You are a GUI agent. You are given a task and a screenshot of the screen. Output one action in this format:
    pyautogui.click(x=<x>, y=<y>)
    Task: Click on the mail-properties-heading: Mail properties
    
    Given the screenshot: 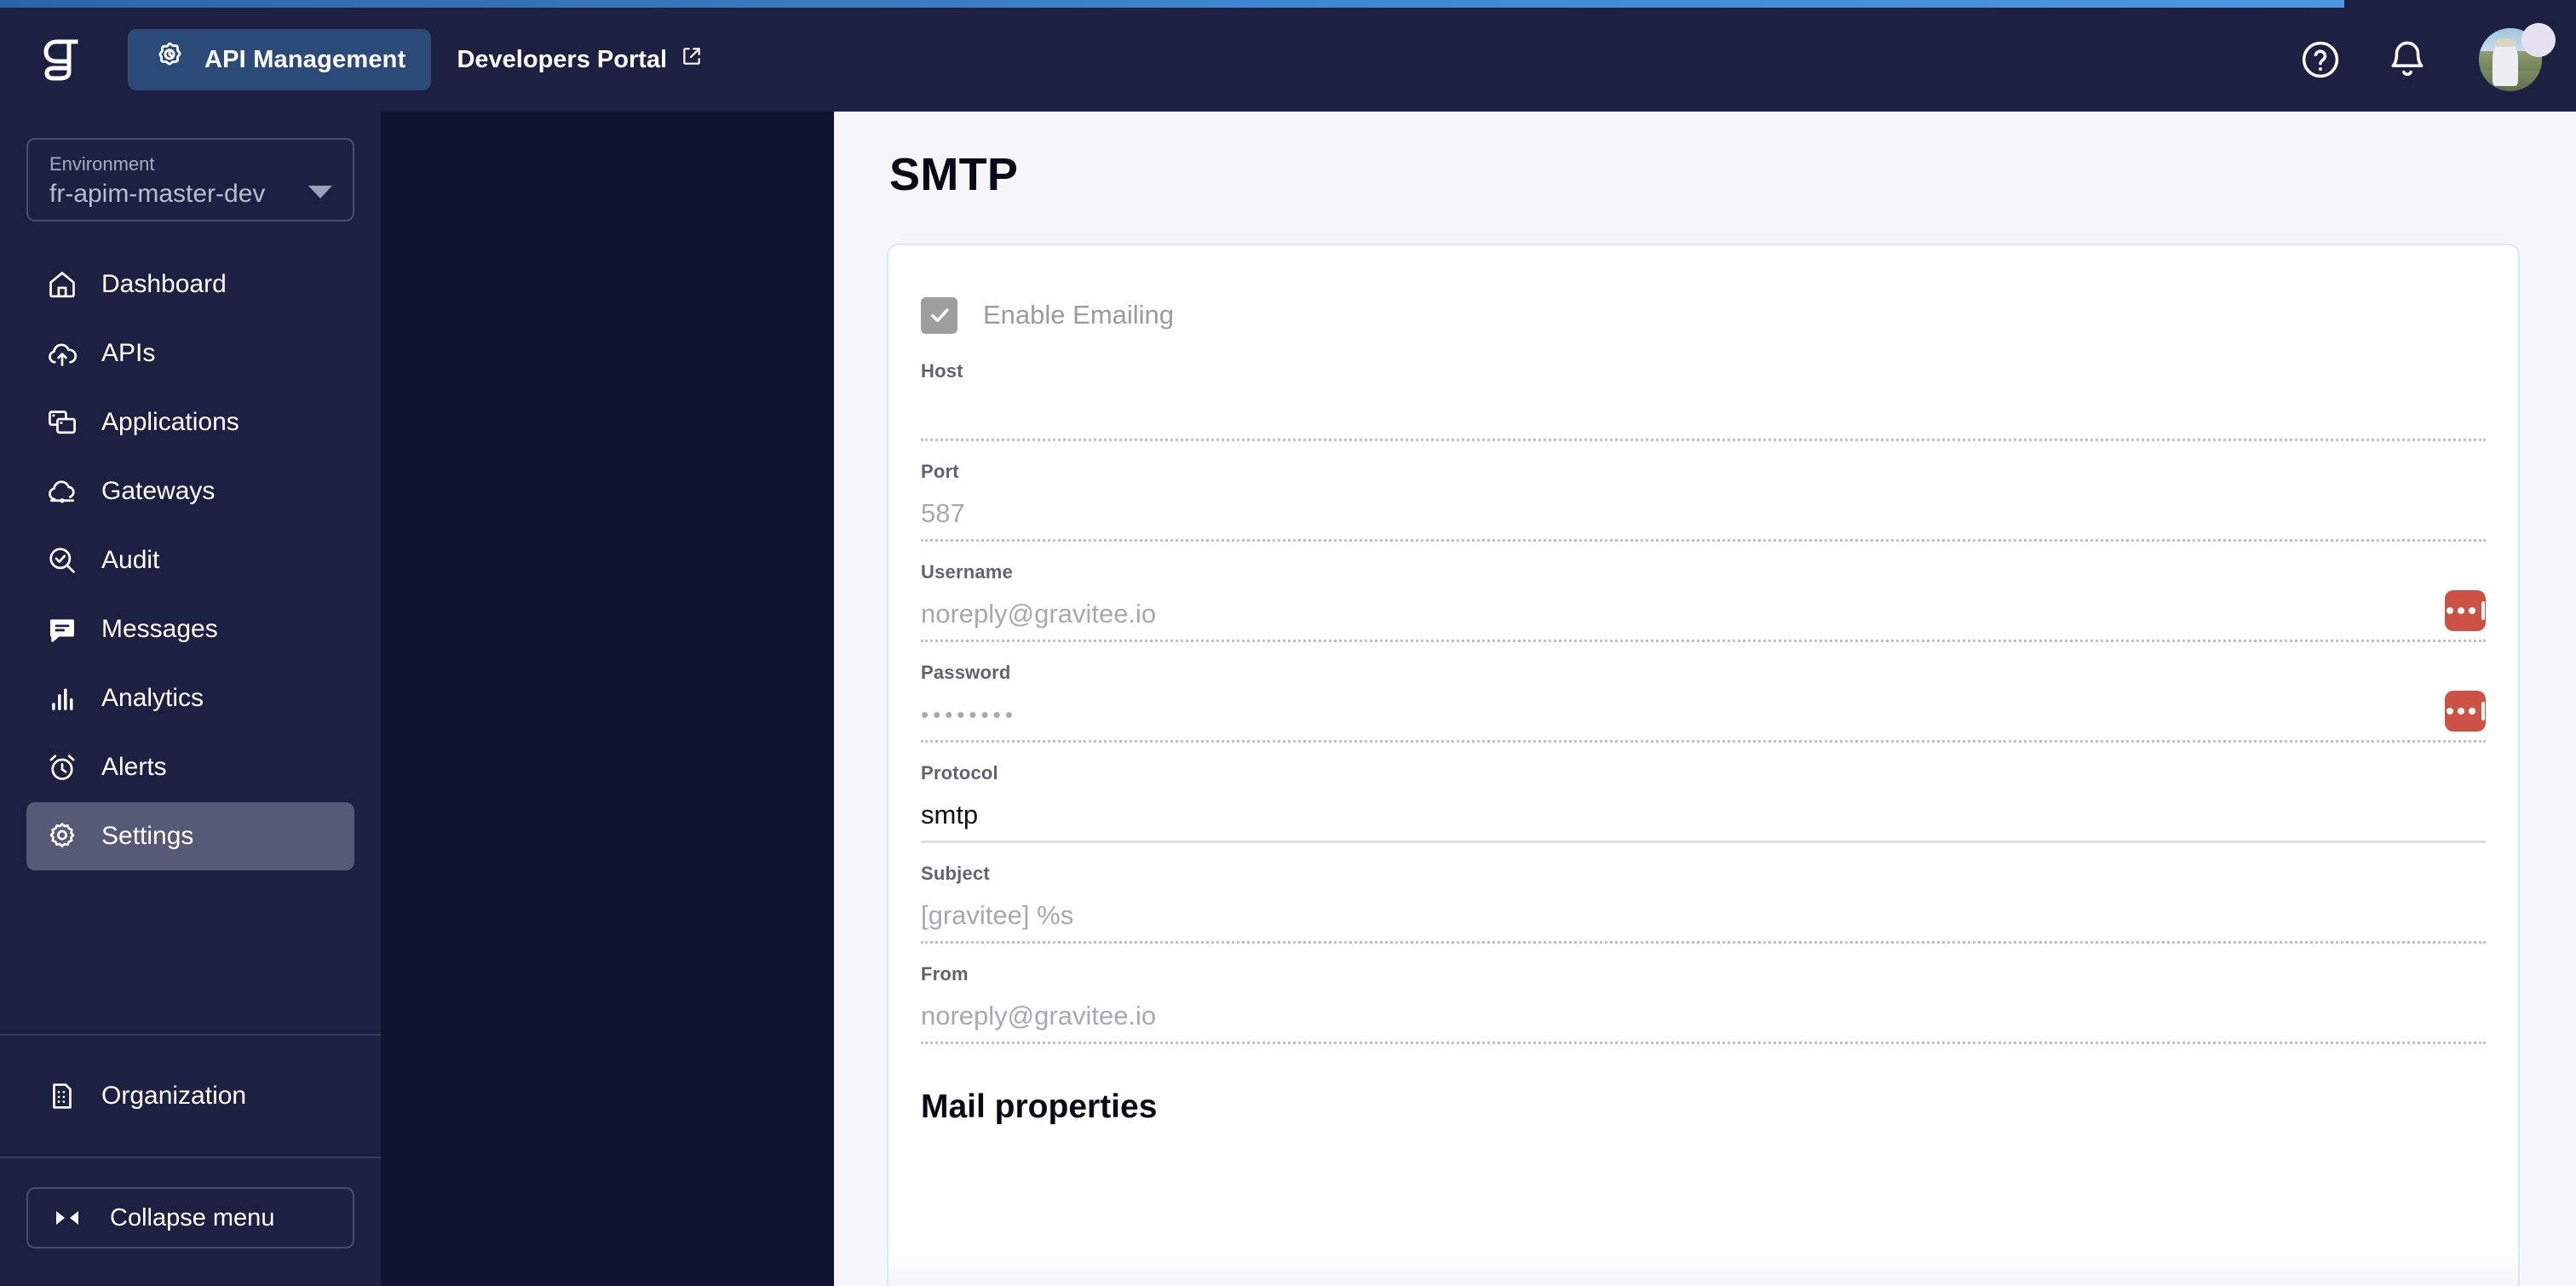 What is the action you would take?
    pyautogui.click(x=1039, y=1106)
    